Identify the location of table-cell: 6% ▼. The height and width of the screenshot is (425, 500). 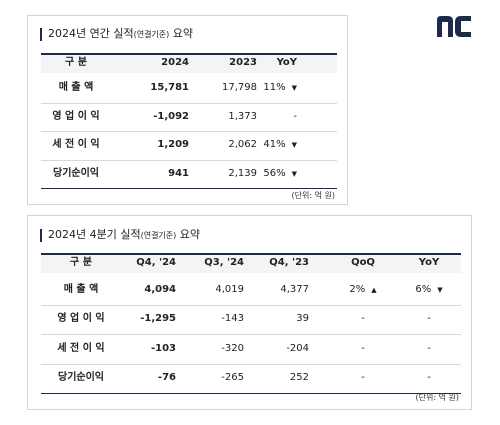
(428, 290).